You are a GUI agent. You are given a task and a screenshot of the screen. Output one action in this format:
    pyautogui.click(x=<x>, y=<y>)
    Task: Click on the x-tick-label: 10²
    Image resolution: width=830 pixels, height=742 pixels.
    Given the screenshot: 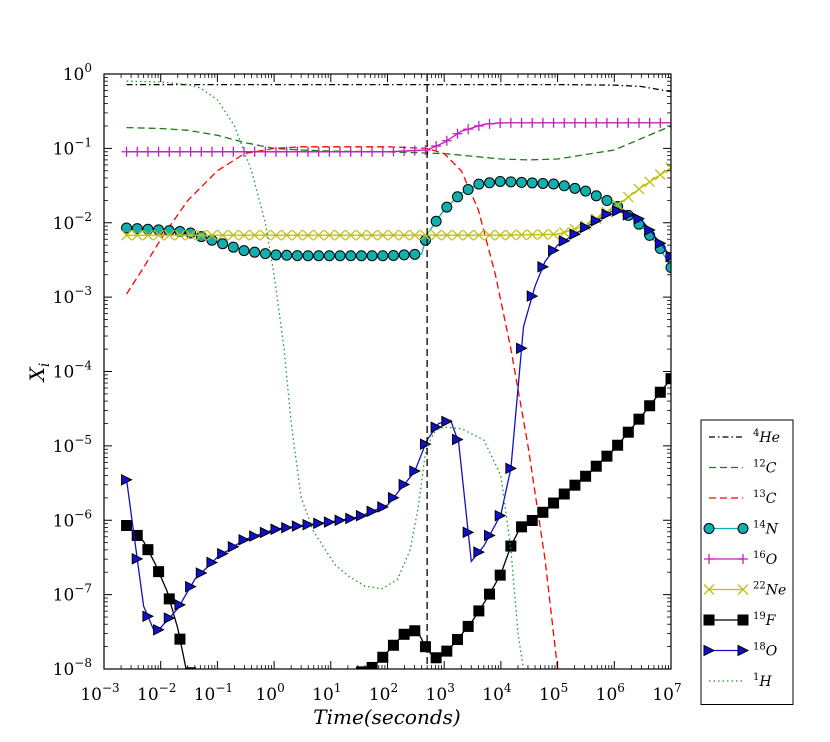 What is the action you would take?
    pyautogui.click(x=383, y=693)
    